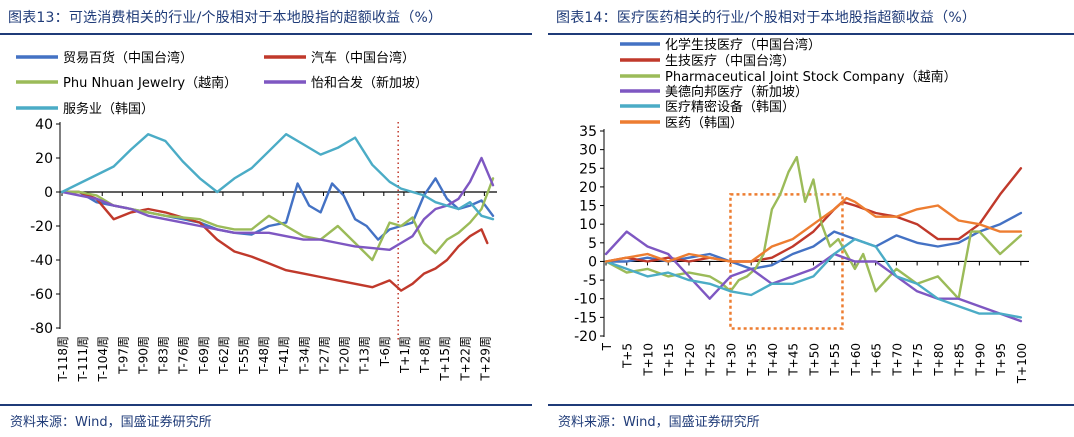 This screenshot has height=437, width=1074. What do you see at coordinates (41, 329) in the screenshot?
I see `y-tick-label: -80` at bounding box center [41, 329].